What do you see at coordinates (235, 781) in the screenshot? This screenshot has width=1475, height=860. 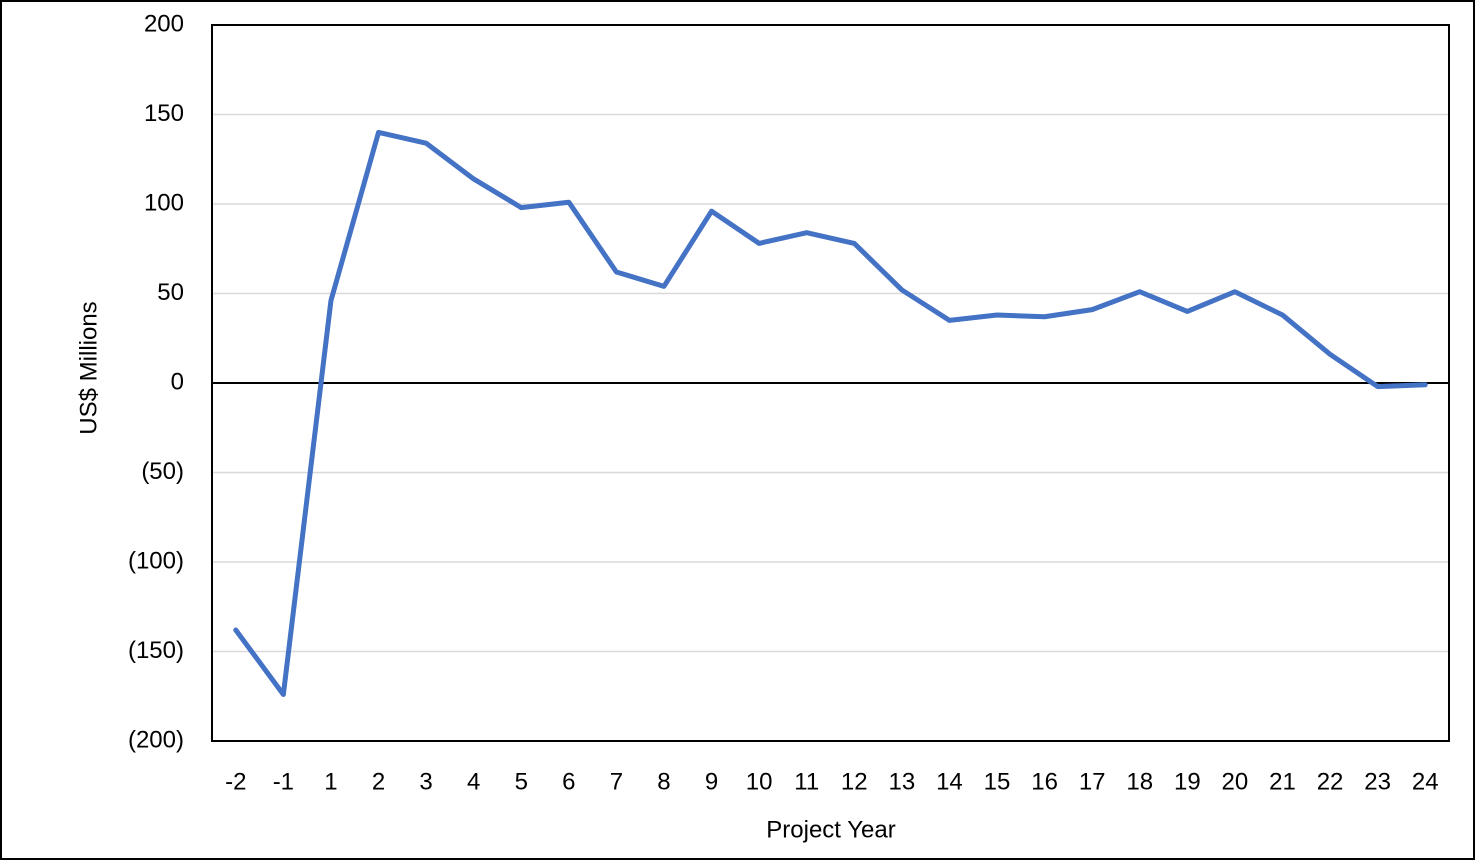 I see `x-tick-label: -2` at bounding box center [235, 781].